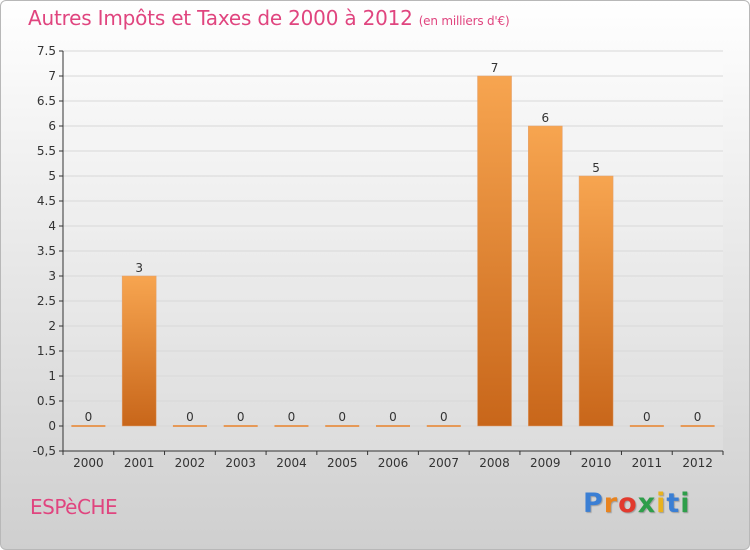  What do you see at coordinates (46, 301) in the screenshot?
I see `y-tick-label: 2.5` at bounding box center [46, 301].